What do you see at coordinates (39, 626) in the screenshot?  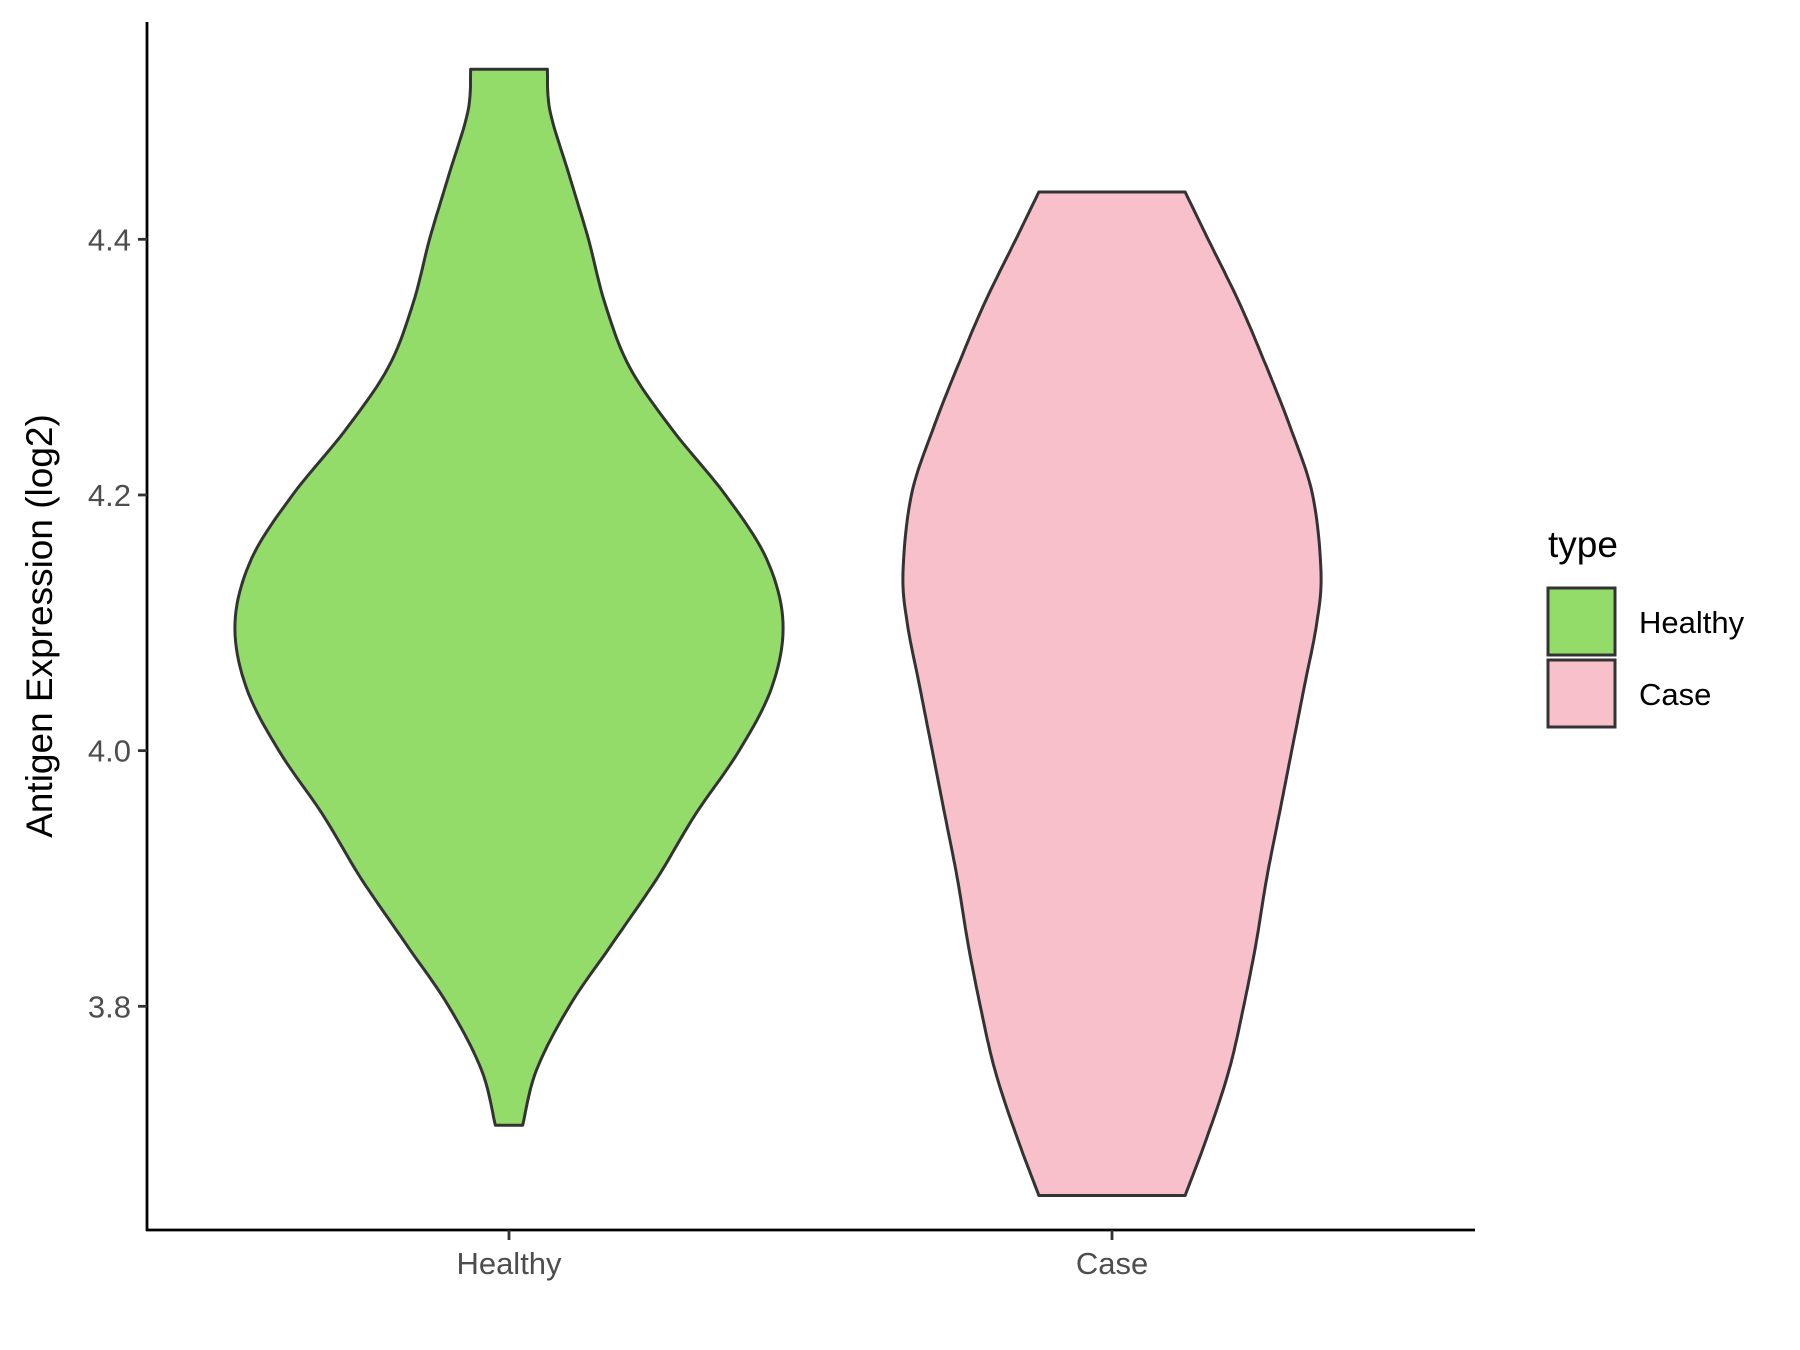 I see `y-axis-title: Antigen Expression (log2)` at bounding box center [39, 626].